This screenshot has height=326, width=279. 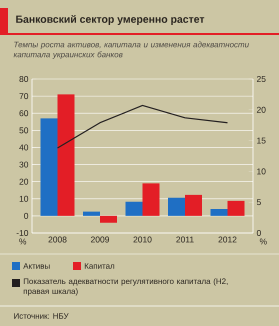 I want to click on line-series, so click(x=142, y=126).